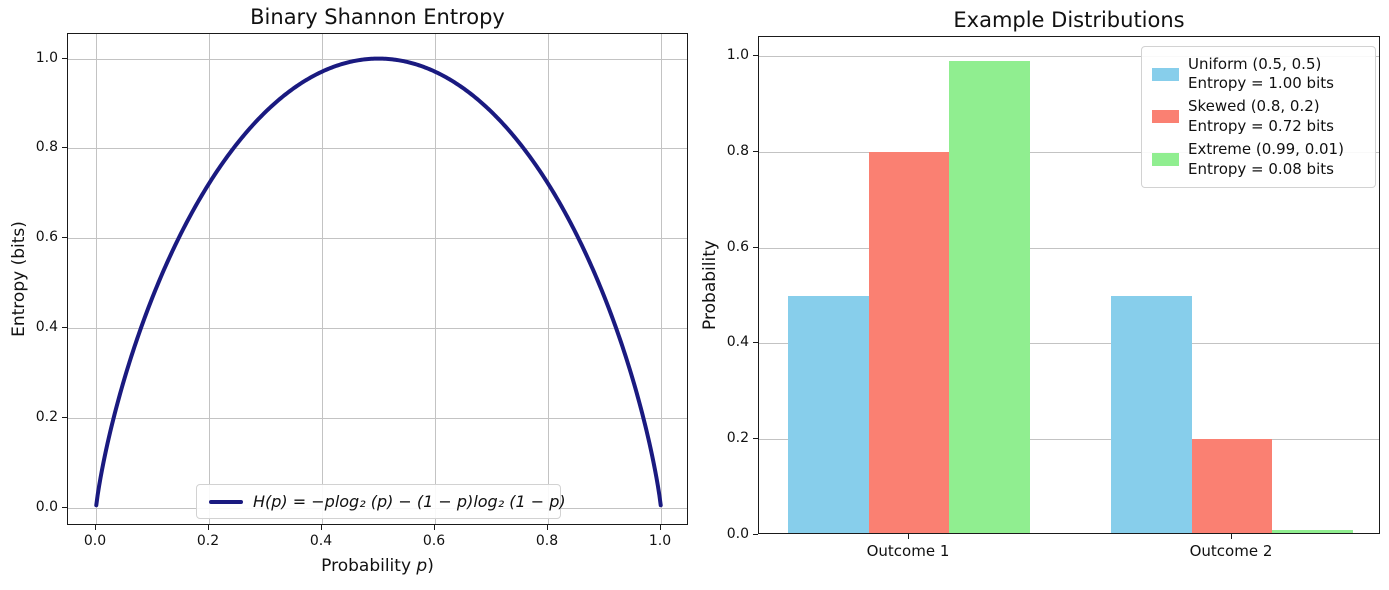 The image size is (1389, 590). I want to click on left-x-axis-label: Probability p), so click(377, 566).